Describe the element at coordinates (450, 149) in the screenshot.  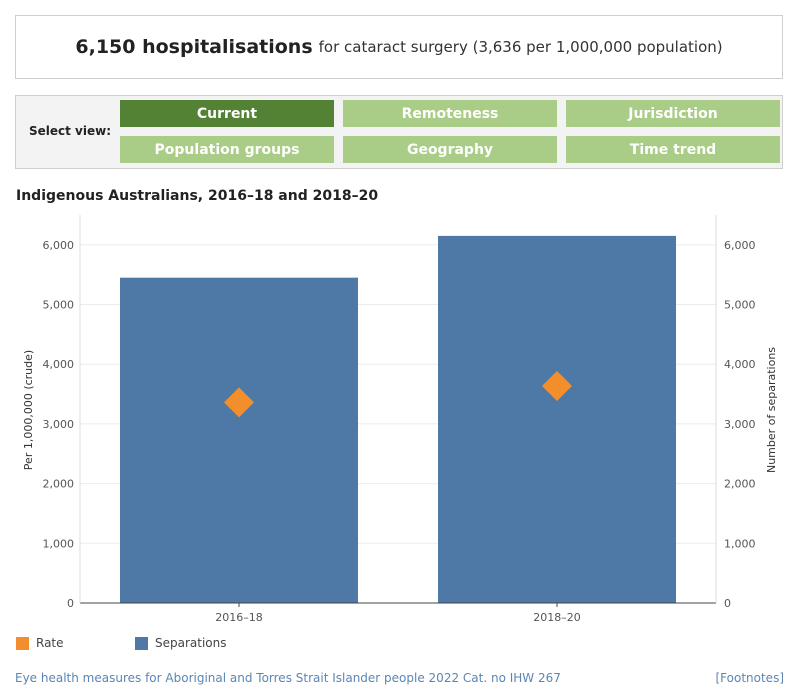
I see `view-button-geography: Geography` at that location.